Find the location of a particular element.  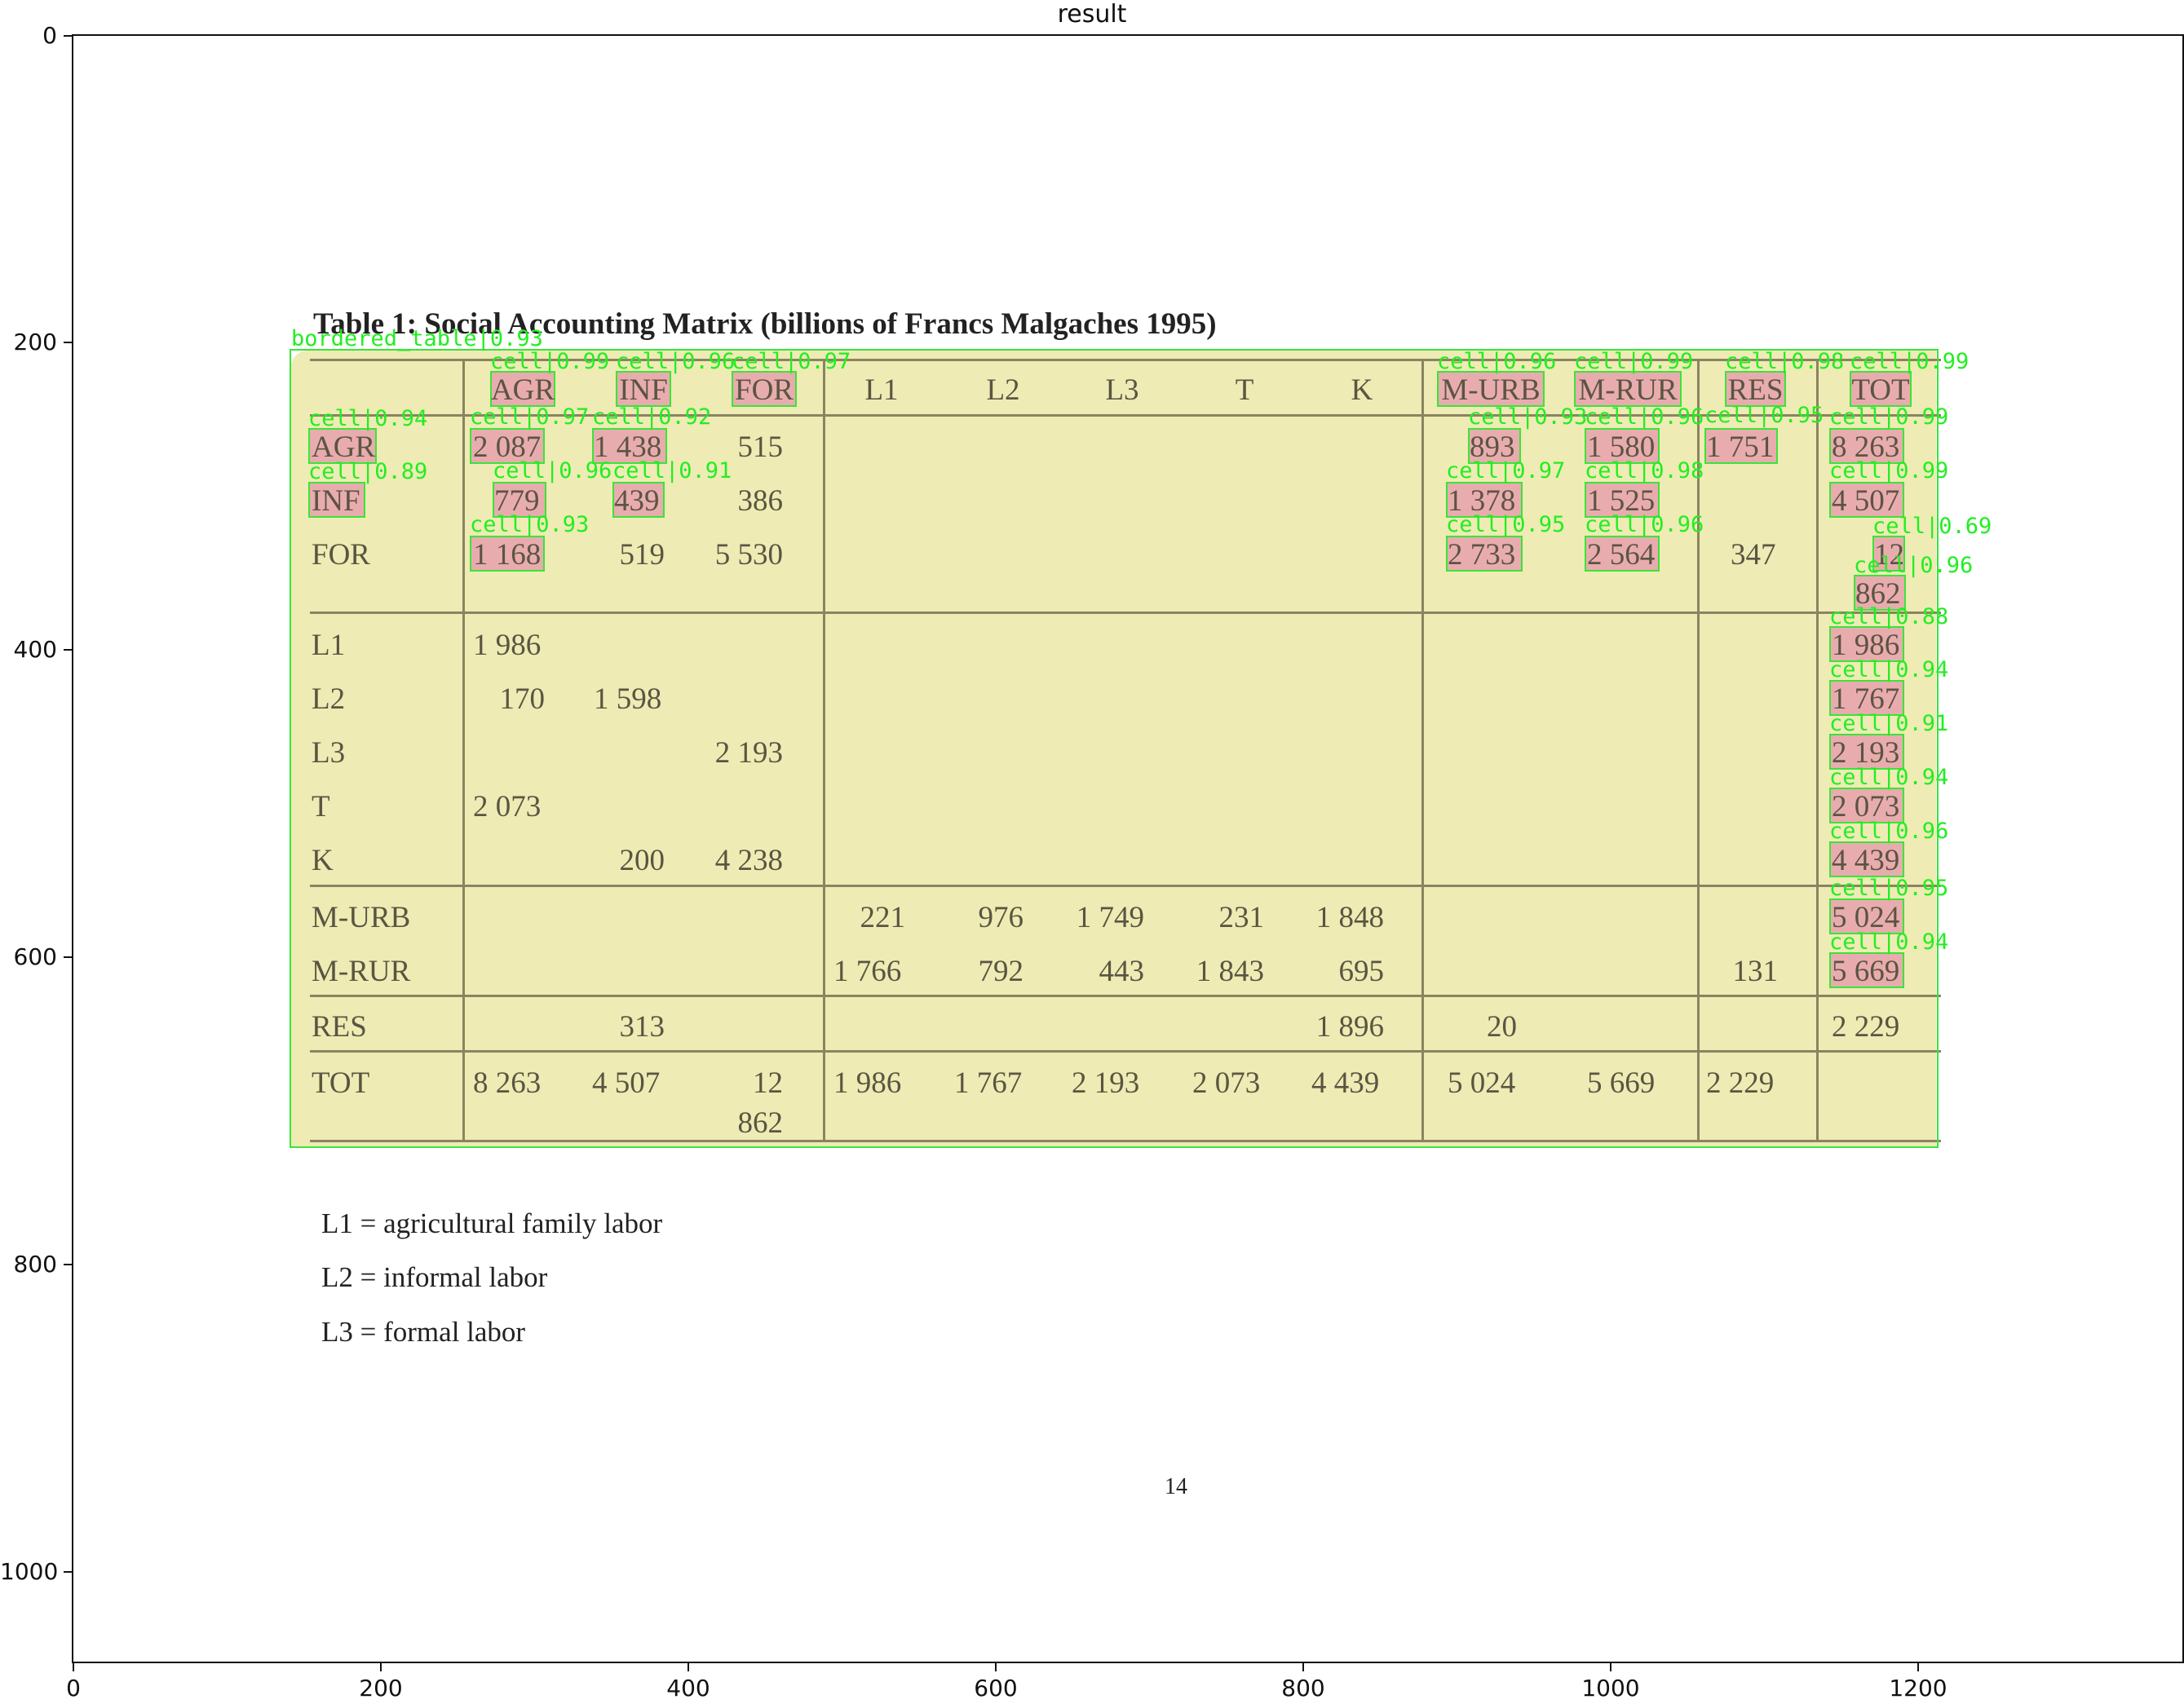

x-tick: 1200 is located at coordinates (1918, 1688).